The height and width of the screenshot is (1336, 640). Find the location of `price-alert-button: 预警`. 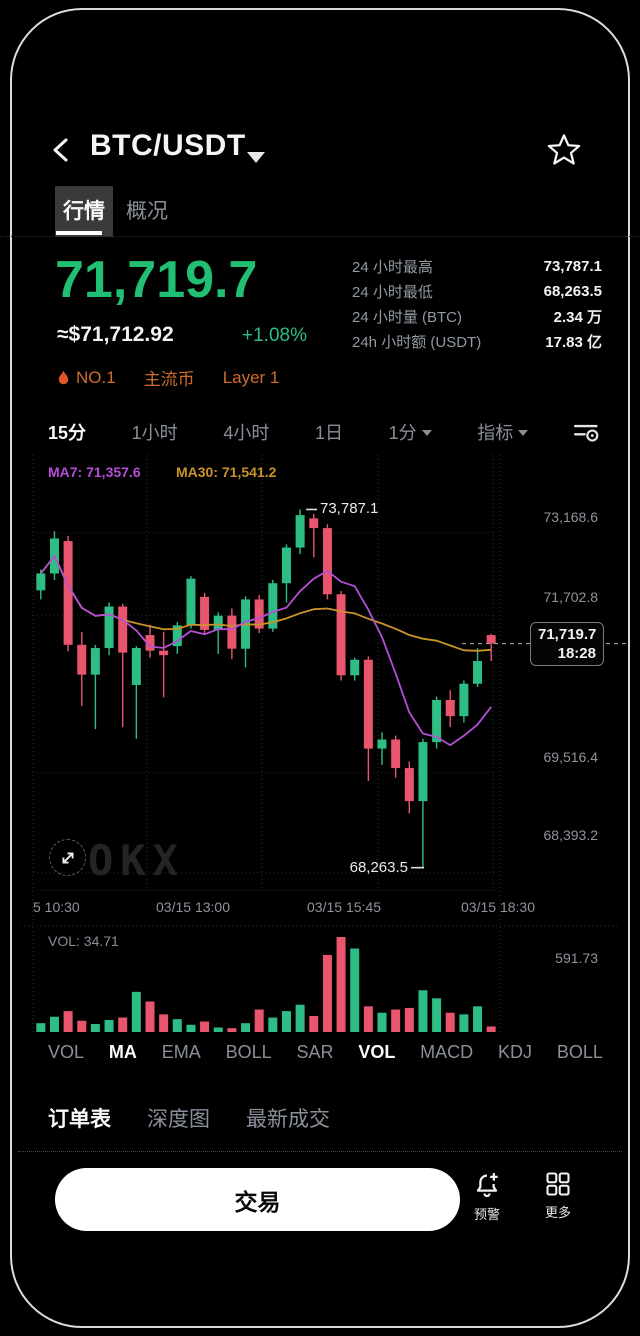

price-alert-button: 预警 is located at coordinates (487, 1196).